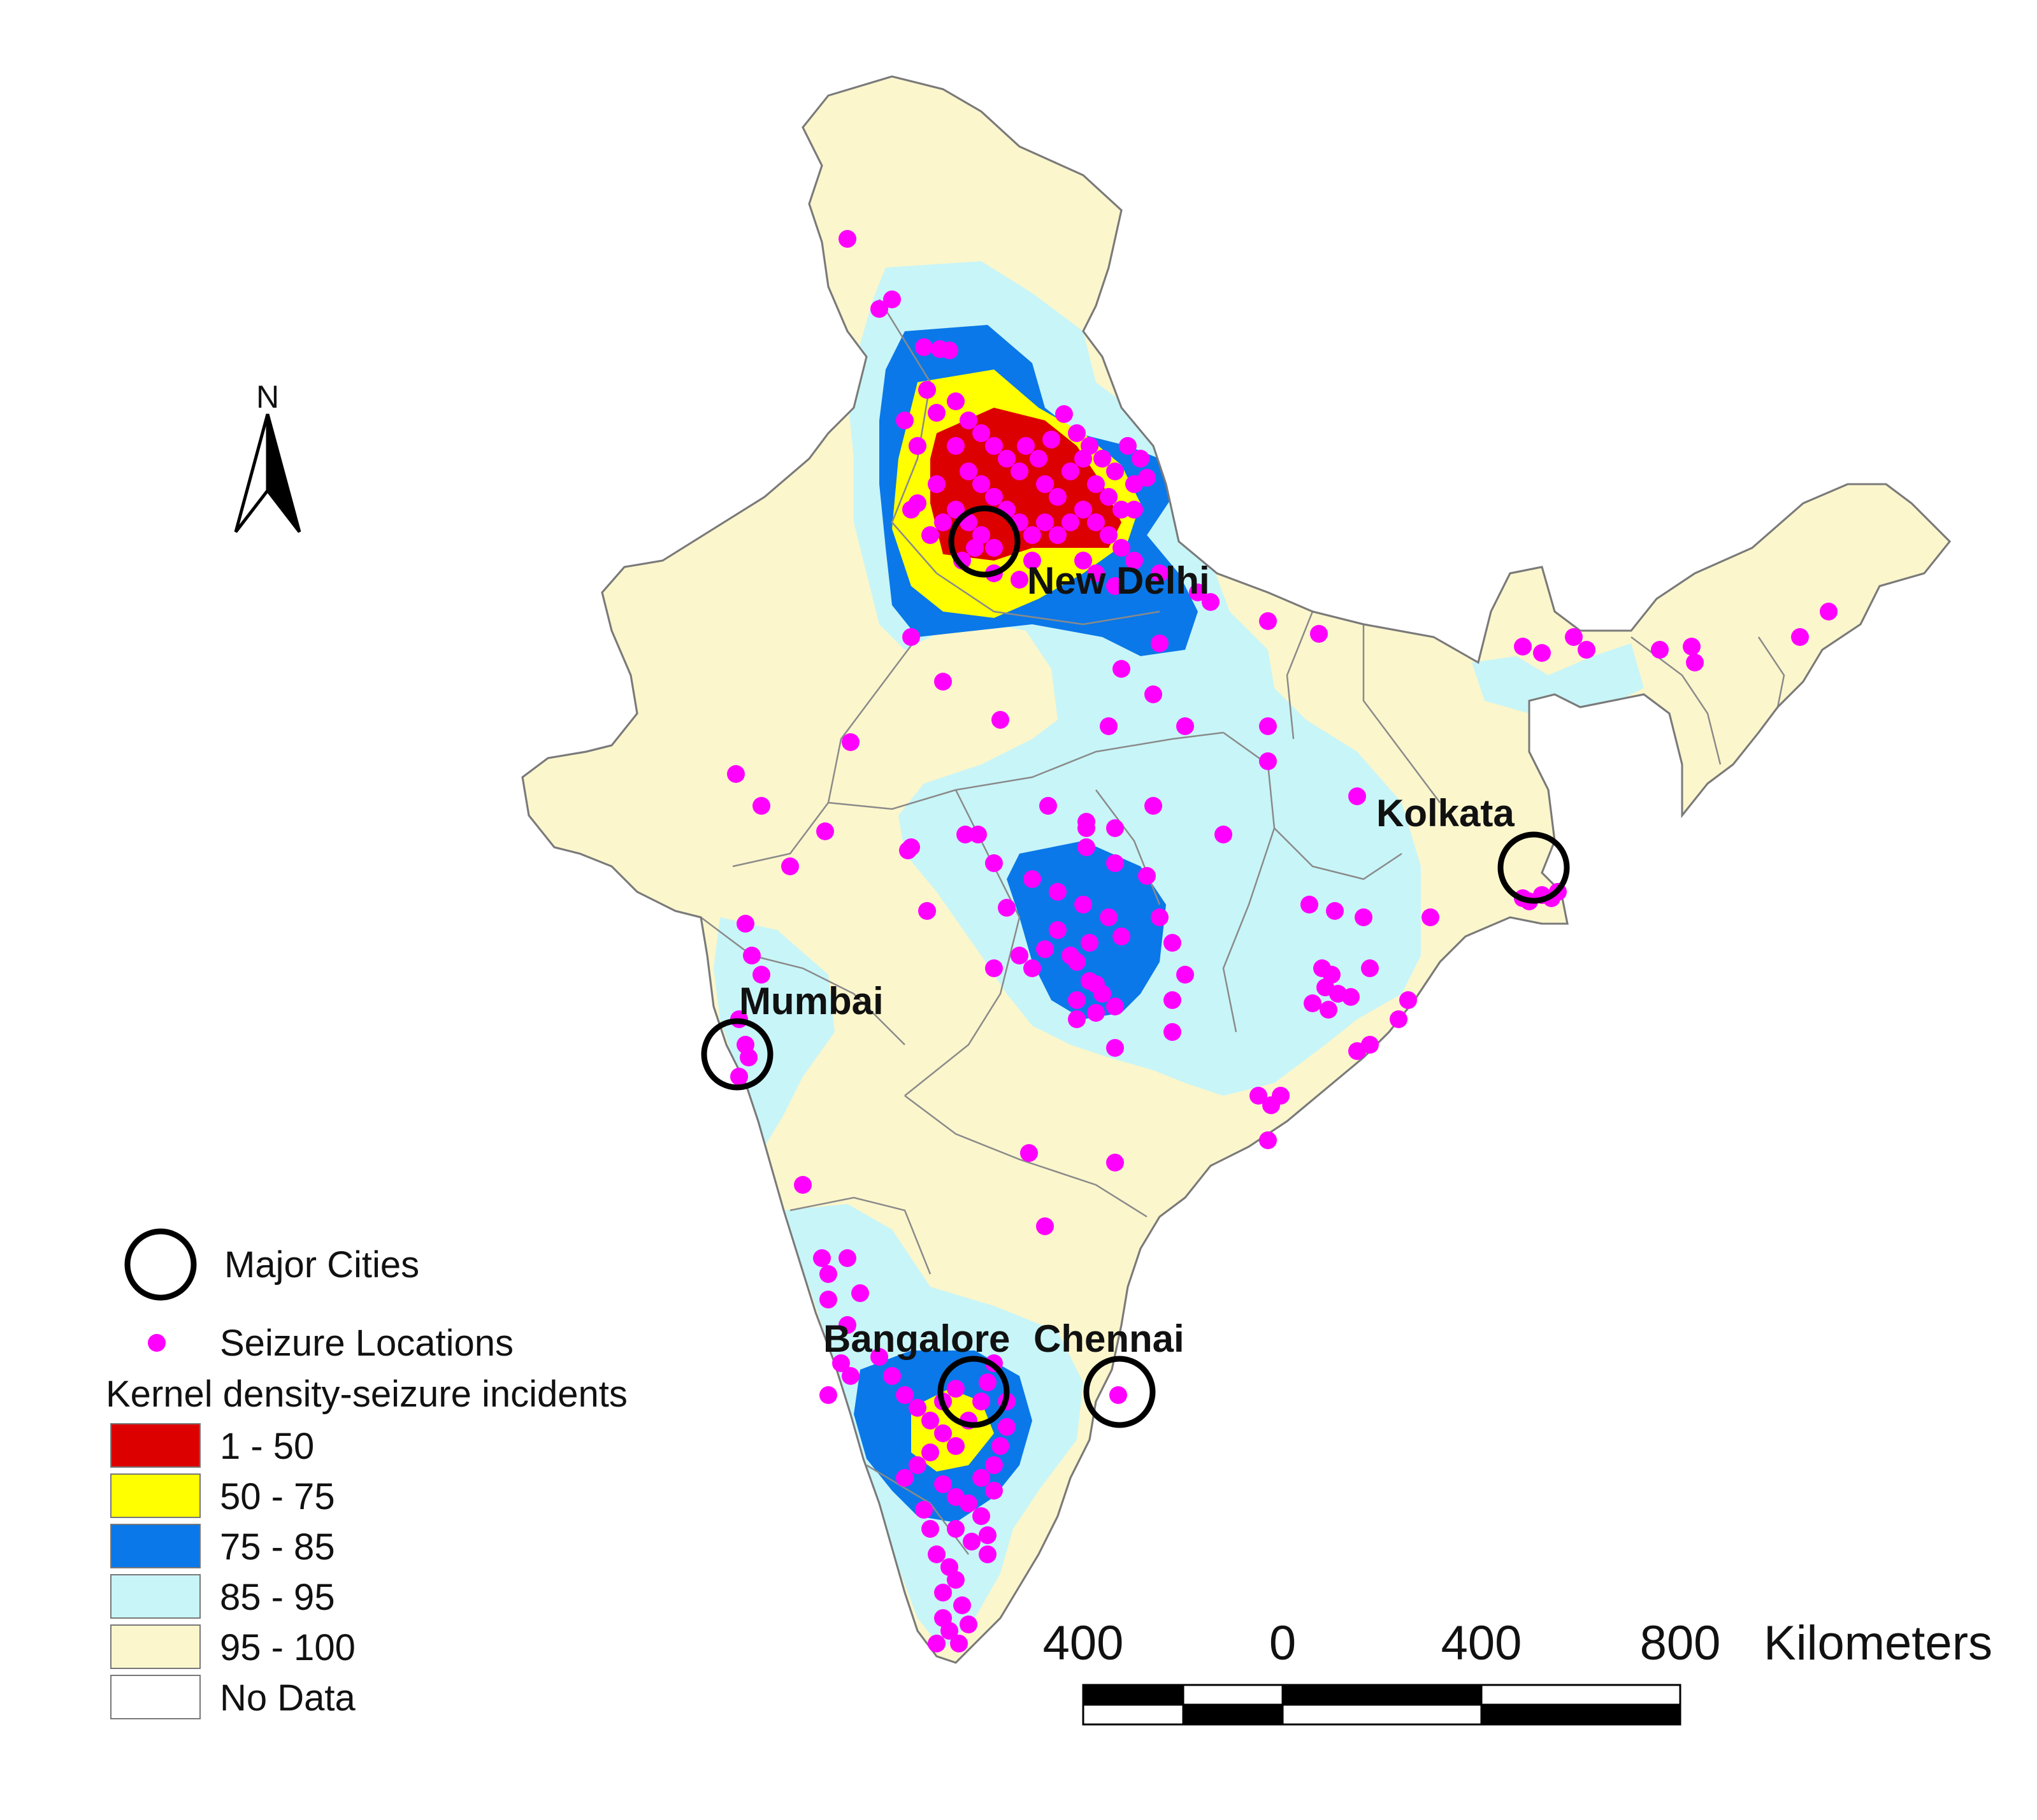  Describe the element at coordinates (1282, 1643) in the screenshot. I see `scale-tick-label: 0` at that location.